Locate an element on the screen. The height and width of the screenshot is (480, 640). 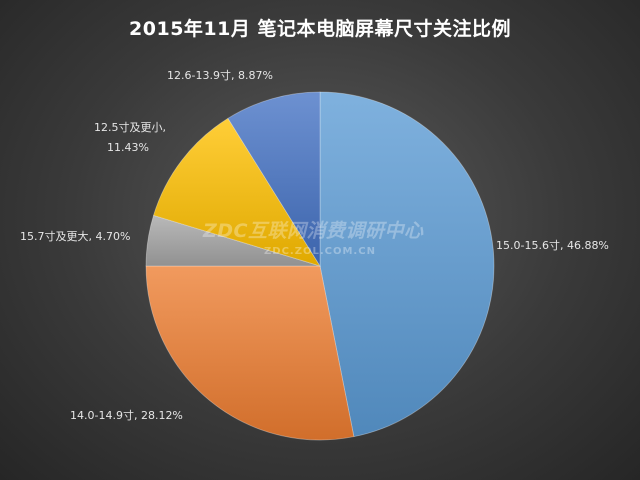
pie-slice-15.7寸及更大 is located at coordinates (233, 240).